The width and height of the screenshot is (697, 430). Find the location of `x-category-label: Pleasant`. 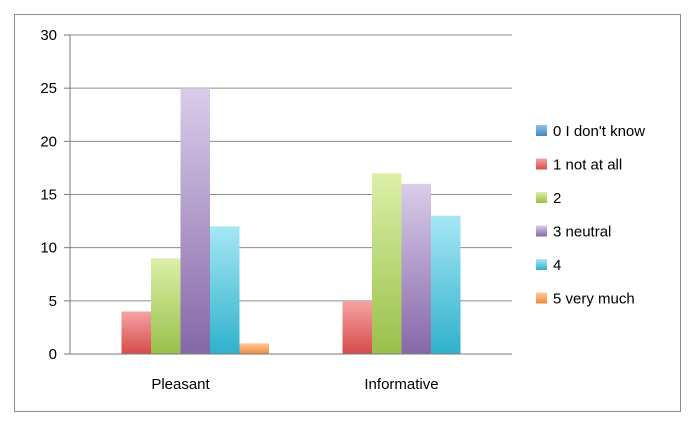

x-category-label: Pleasant is located at coordinates (180, 384).